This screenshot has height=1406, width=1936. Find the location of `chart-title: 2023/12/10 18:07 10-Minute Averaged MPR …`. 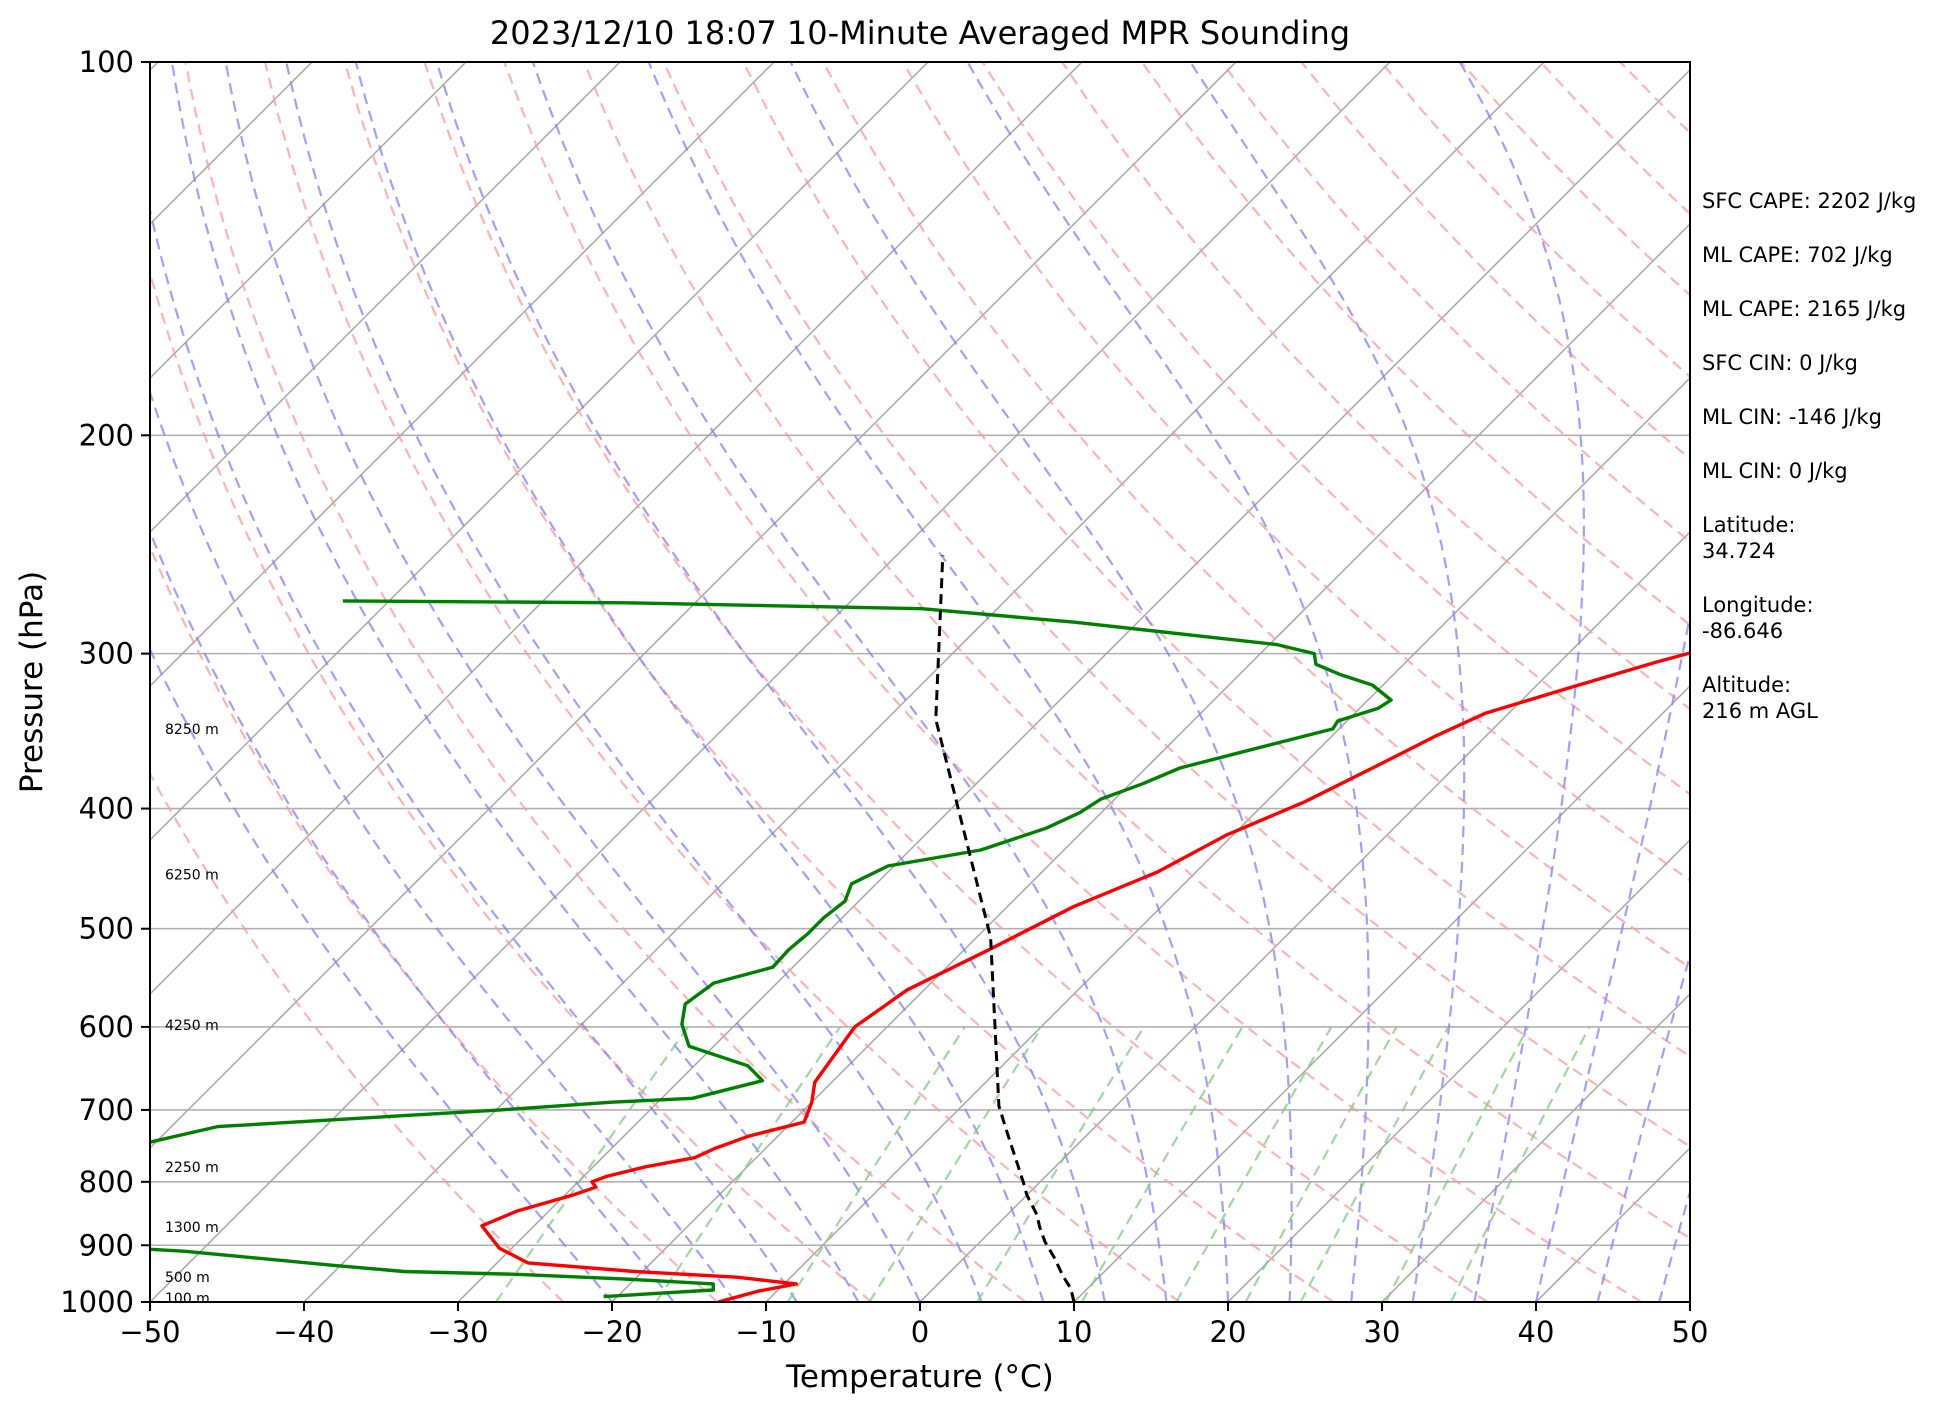

chart-title: 2023/12/10 18:07 10-Minute Averaged MPR … is located at coordinates (920, 33).